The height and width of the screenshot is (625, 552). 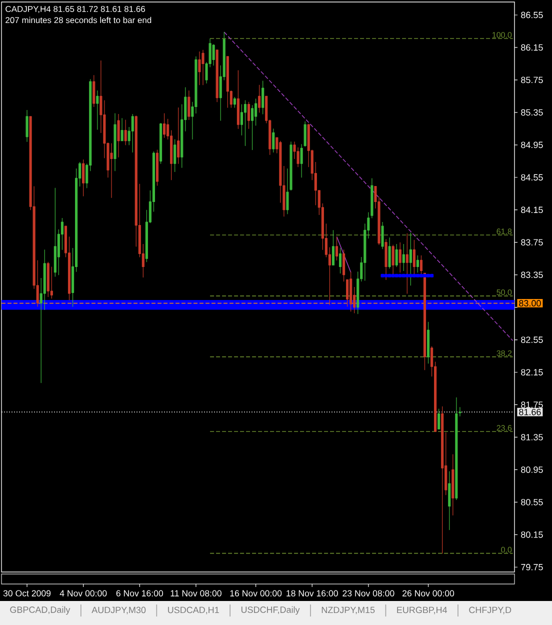 What do you see at coordinates (119, 610) in the screenshot?
I see `text: AUDJPY,M30` at bounding box center [119, 610].